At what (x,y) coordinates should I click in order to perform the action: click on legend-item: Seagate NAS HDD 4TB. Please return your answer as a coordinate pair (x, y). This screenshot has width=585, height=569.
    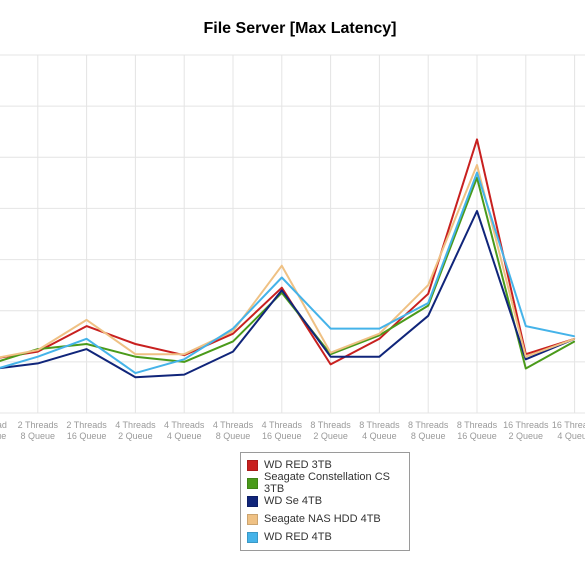
    Looking at the image, I should click on (325, 519).